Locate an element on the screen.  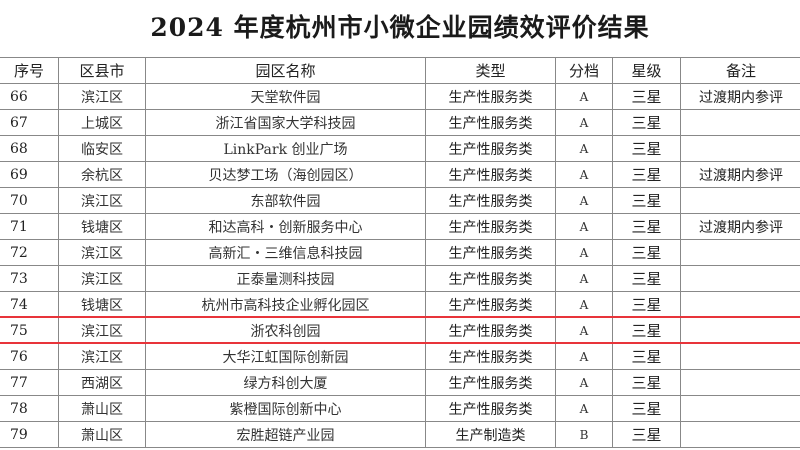
page-title: 2024 年度杭州市小微企业园绩效评价结果 is located at coordinates (400, 27).